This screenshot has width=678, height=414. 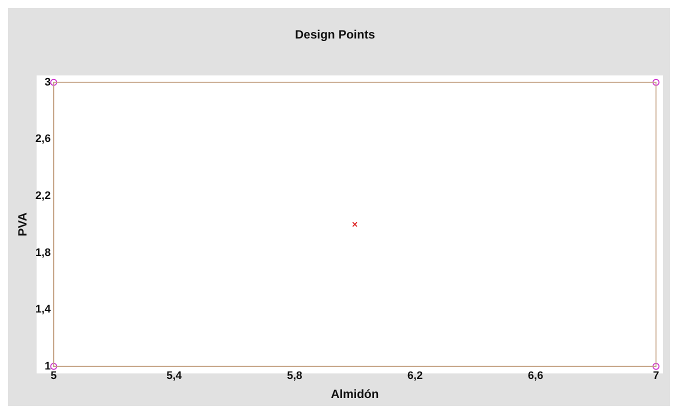 I want to click on y-tick-label: 1,8, so click(x=43, y=252).